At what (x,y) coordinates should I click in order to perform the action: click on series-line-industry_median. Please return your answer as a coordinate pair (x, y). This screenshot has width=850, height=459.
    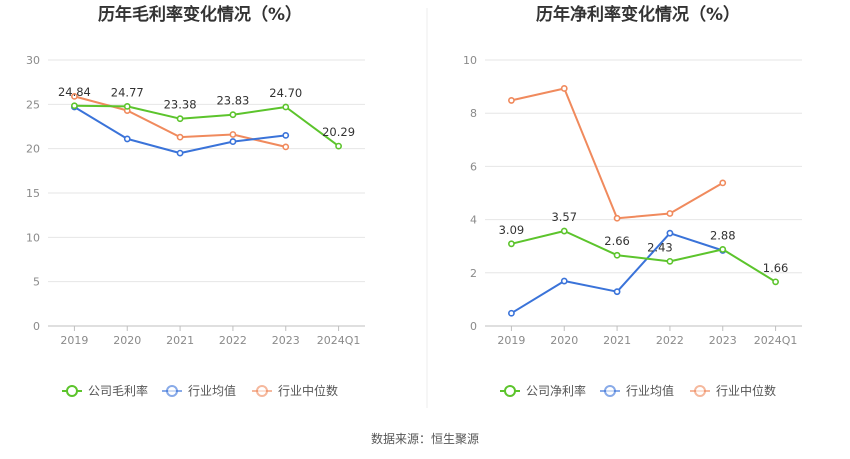
    Looking at the image, I should click on (617, 153).